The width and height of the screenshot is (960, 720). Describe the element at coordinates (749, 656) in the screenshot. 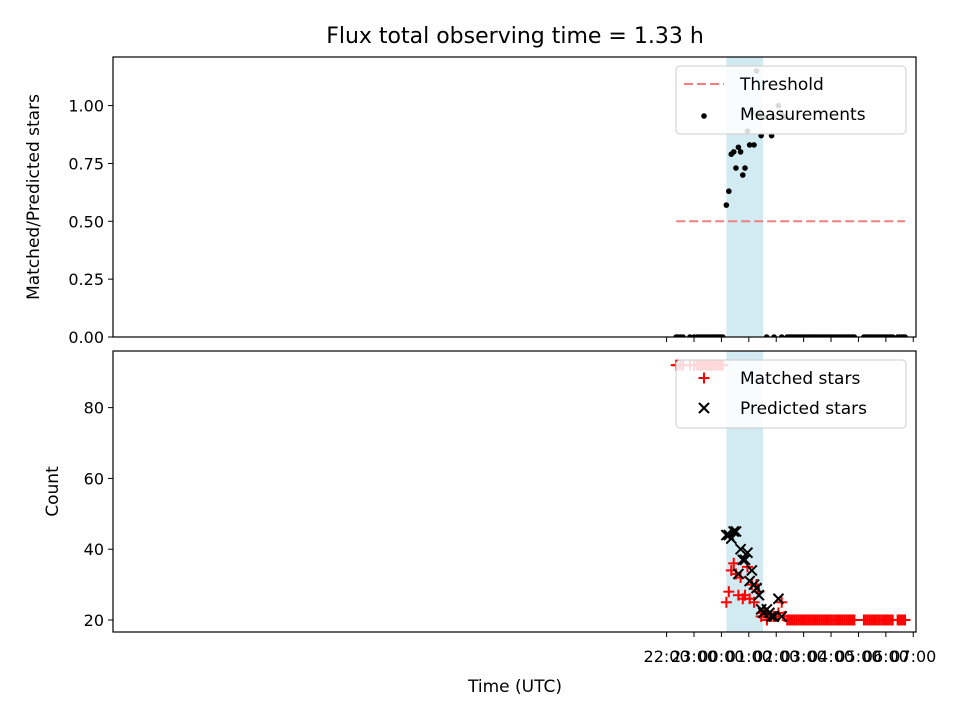

I see `x-tick-label: 01:00` at that location.